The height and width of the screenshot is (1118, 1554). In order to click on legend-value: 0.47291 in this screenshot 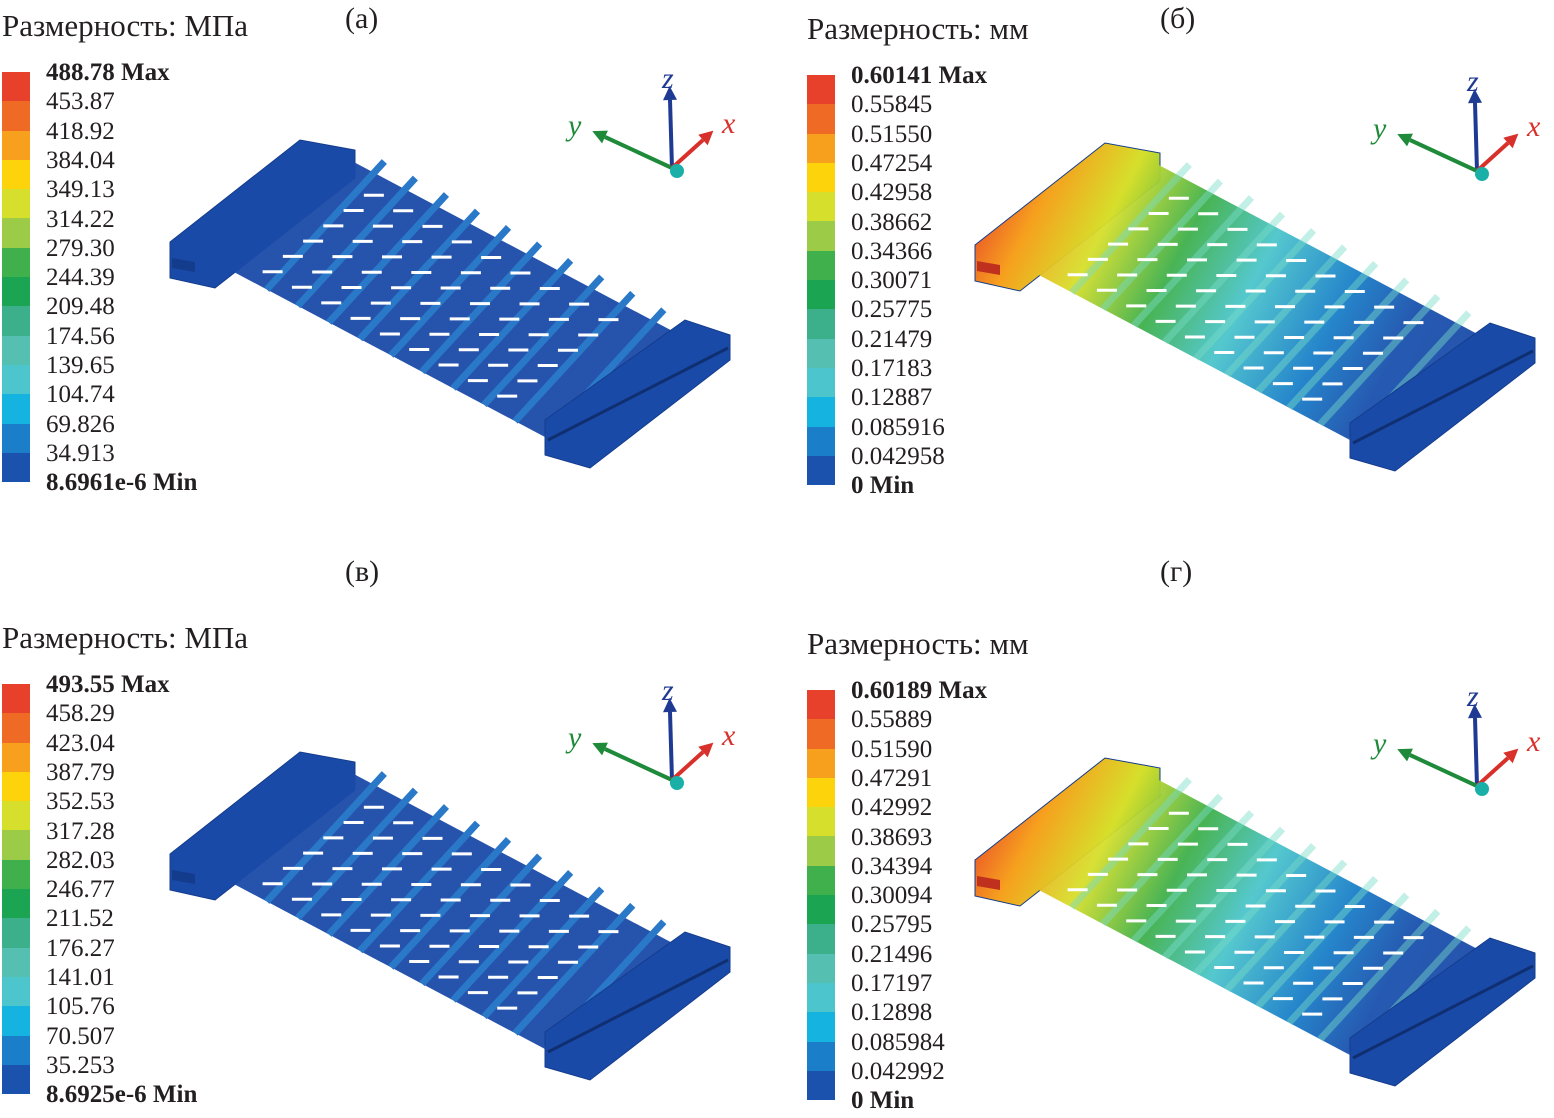, I will do `click(892, 778)`.